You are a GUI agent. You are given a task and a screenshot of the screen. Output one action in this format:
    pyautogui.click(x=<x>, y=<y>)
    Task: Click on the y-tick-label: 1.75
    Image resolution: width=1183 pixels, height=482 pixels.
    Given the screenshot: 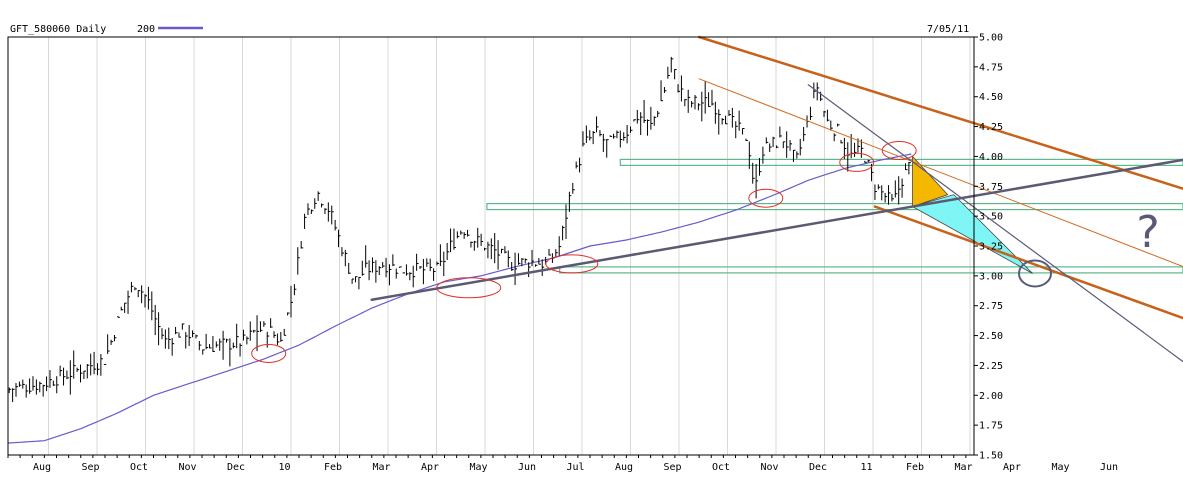 What is the action you would take?
    pyautogui.click(x=991, y=426)
    